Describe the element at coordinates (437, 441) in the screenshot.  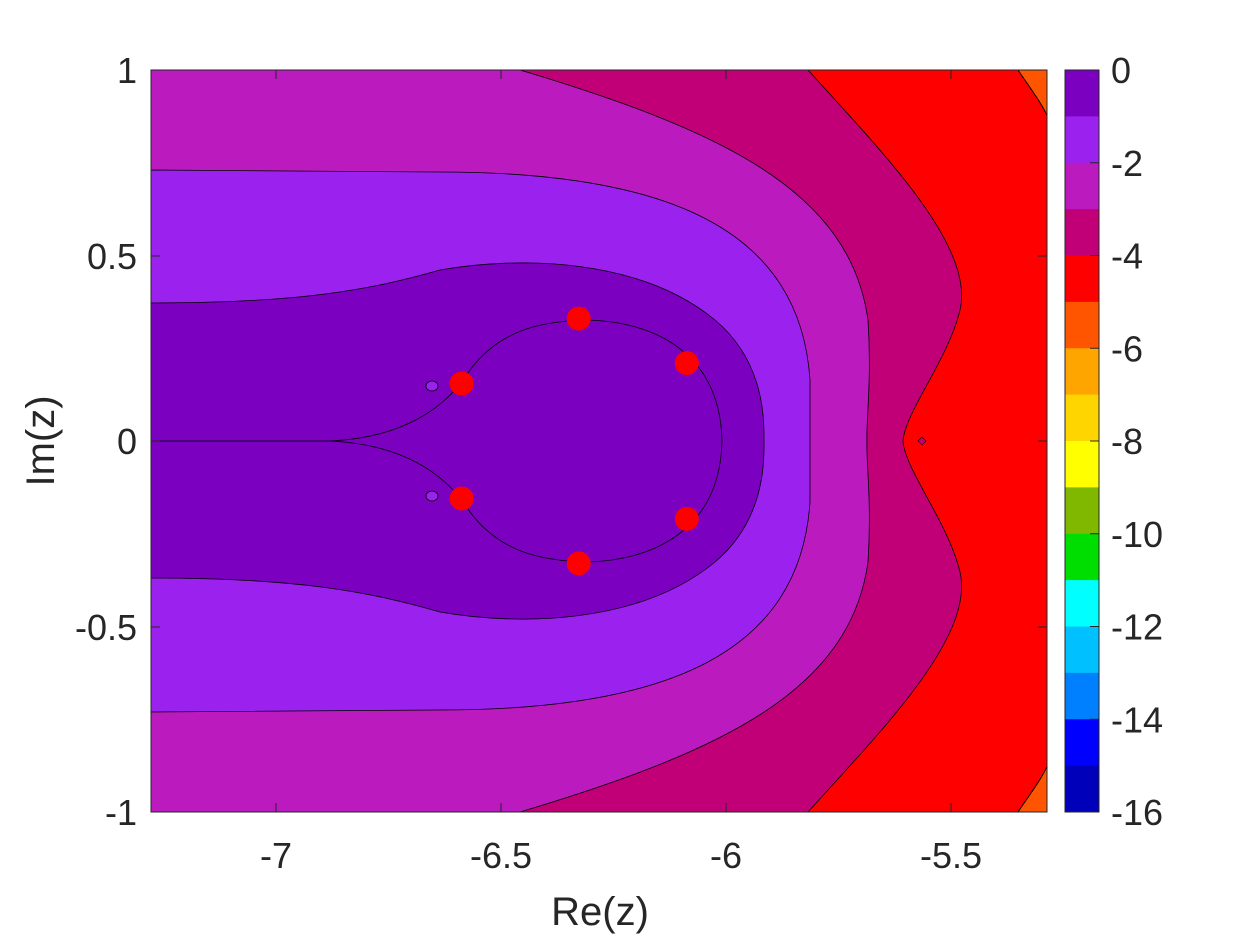
I see `contour-line-inner` at that location.